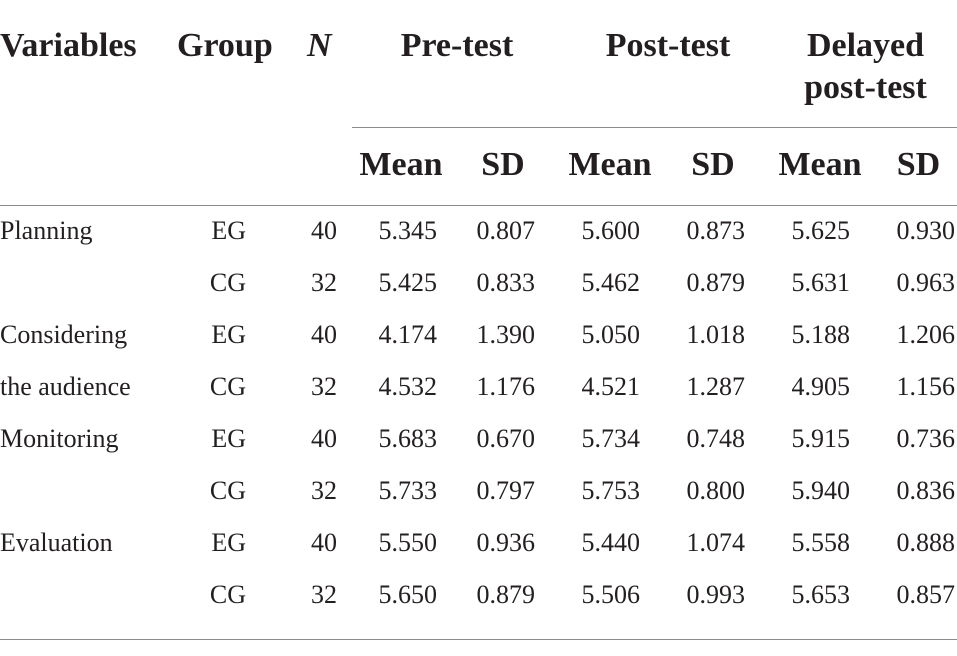 The height and width of the screenshot is (656, 957). Describe the element at coordinates (478, 639) in the screenshot. I see `table-bottom-rule` at that location.